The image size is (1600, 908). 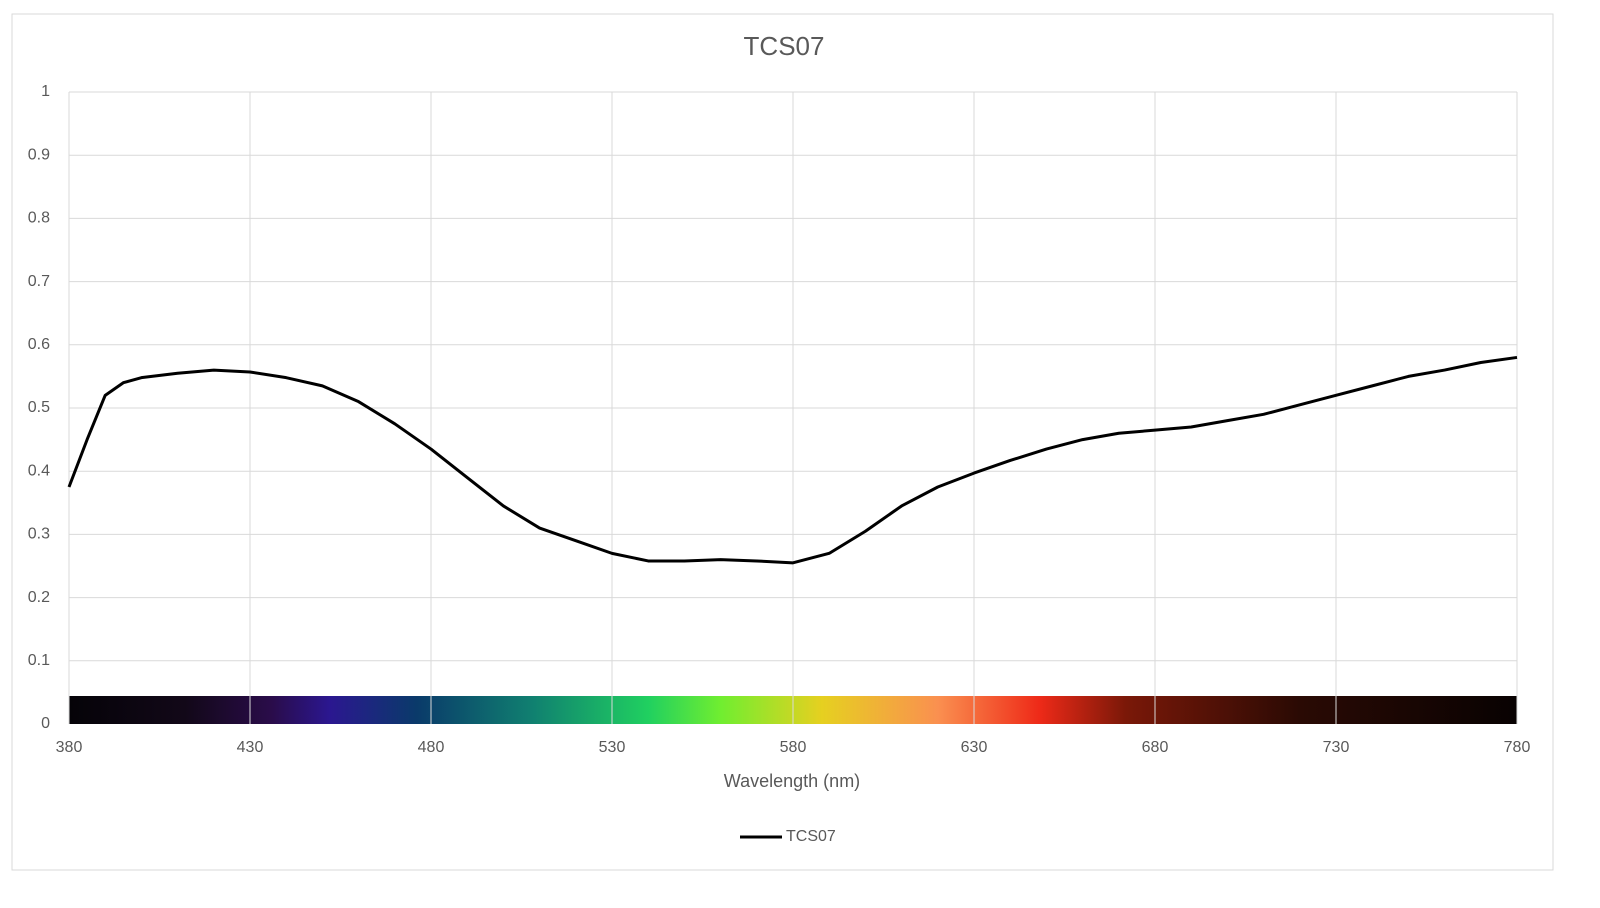 What do you see at coordinates (250, 747) in the screenshot?
I see `x-tick-label: 430` at bounding box center [250, 747].